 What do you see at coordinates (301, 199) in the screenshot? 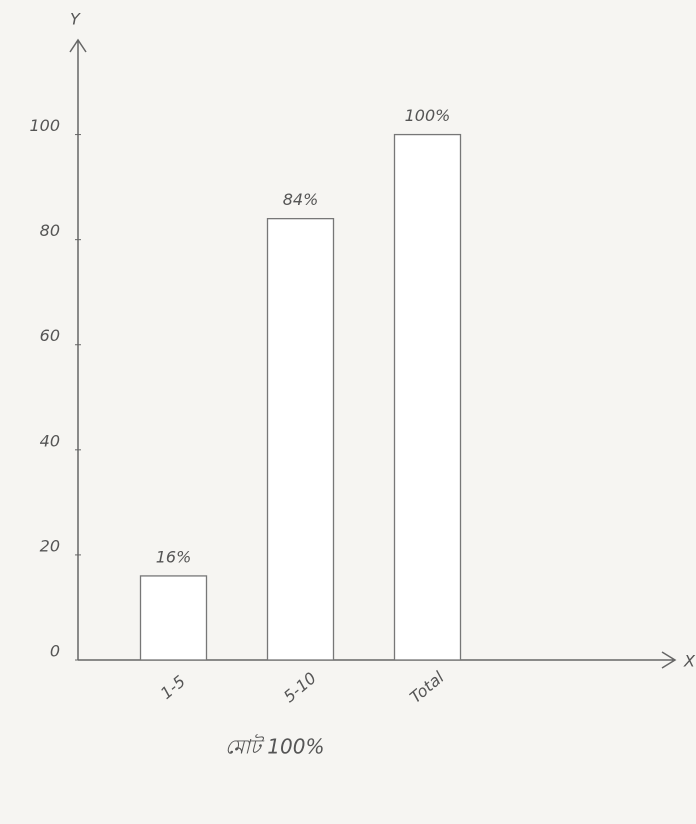
I see `value-label: 84%` at bounding box center [301, 199].